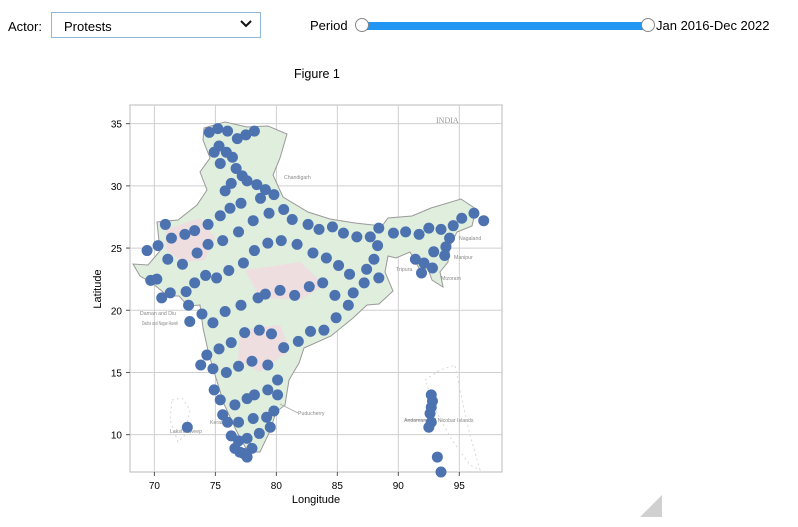 This screenshot has width=798, height=527. Describe the element at coordinates (117, 373) in the screenshot. I see `y-tick-label: 15` at that location.